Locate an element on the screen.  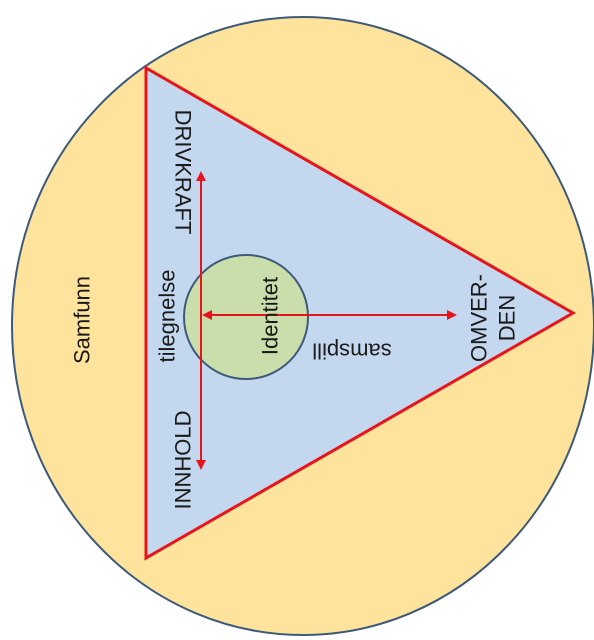
omverden-label-line2: DEN is located at coordinates (507, 318).